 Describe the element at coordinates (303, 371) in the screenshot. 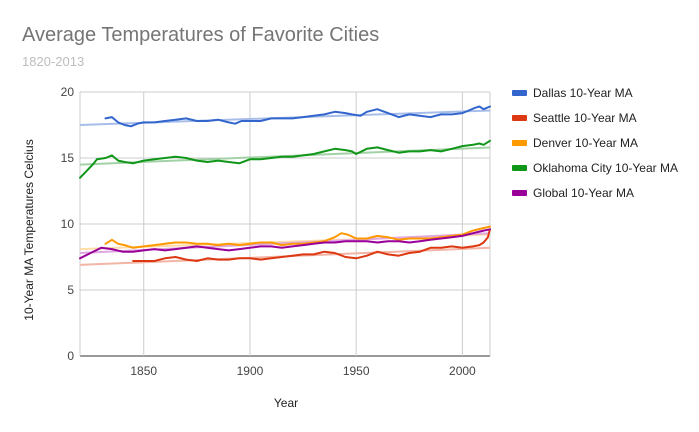

I see `x-axis-ticks: 1850 1900 1950 2000` at that location.